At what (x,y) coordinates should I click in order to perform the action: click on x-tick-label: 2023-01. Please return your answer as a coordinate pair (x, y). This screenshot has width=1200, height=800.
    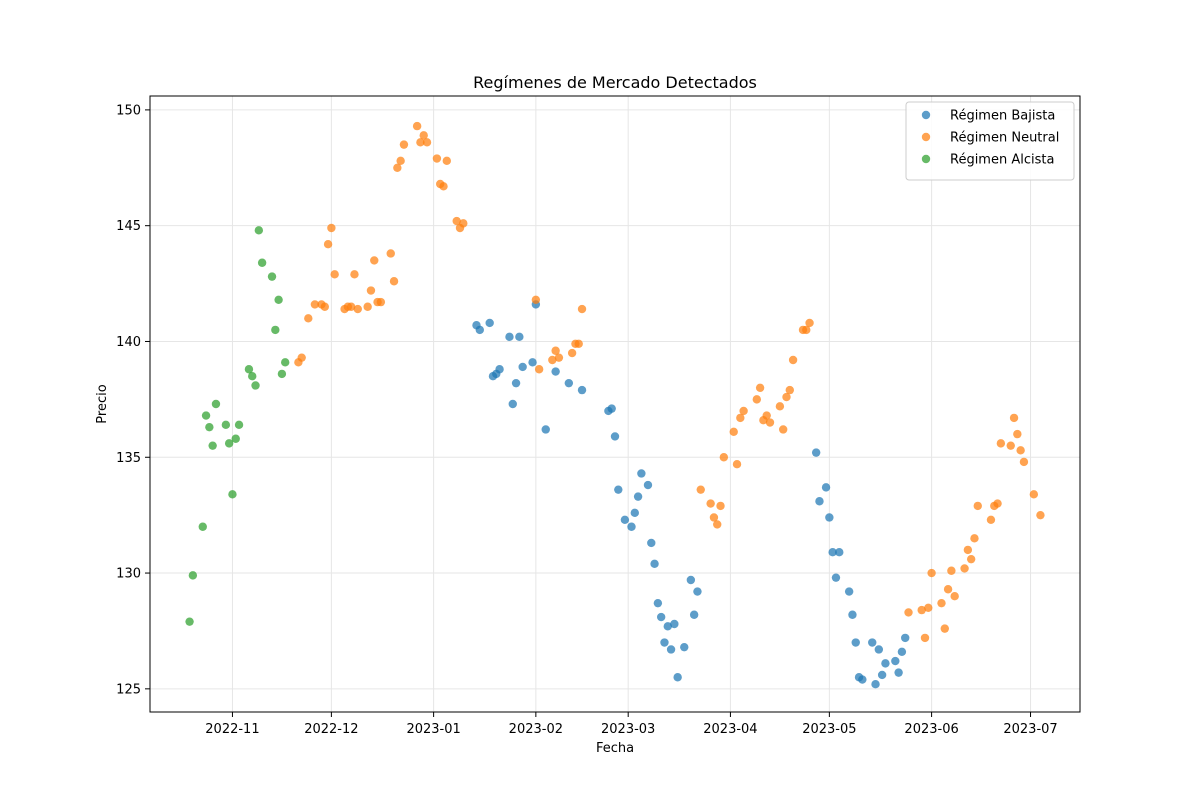
    Looking at the image, I should click on (433, 729).